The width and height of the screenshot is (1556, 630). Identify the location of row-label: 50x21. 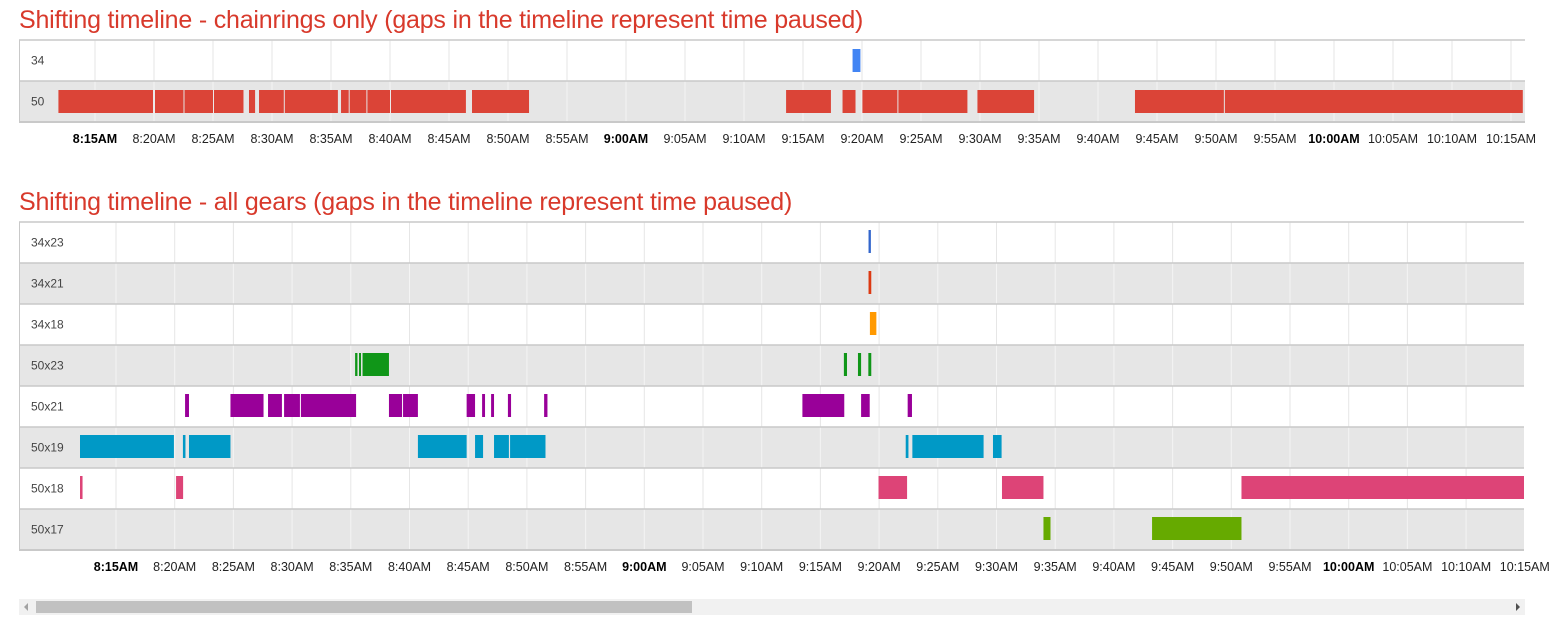
(47, 407).